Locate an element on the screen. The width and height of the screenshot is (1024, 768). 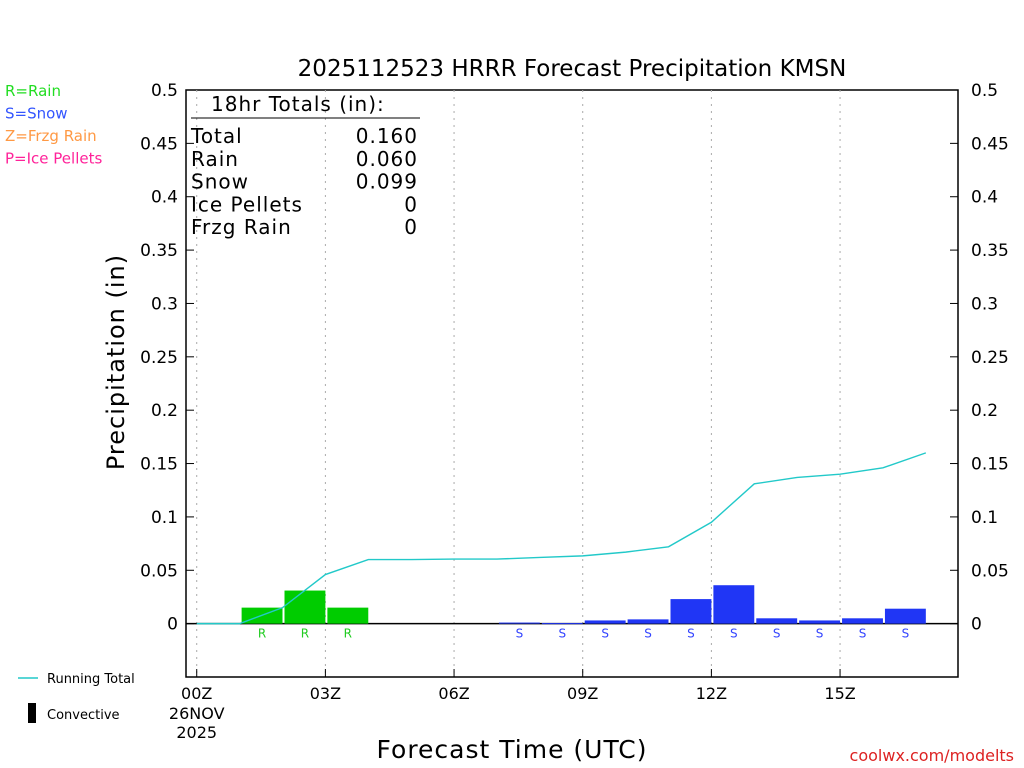
y-axis-title: Precipitation (in) is located at coordinates (116, 362).